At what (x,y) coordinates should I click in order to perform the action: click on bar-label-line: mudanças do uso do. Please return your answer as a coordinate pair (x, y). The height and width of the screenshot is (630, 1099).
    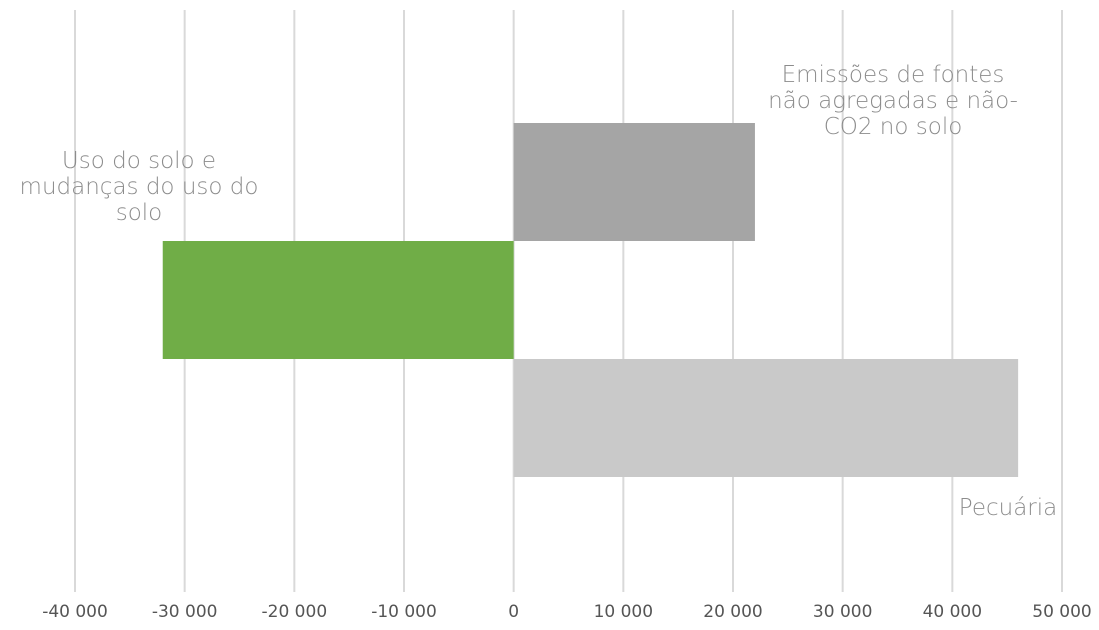
    Looking at the image, I should click on (139, 187).